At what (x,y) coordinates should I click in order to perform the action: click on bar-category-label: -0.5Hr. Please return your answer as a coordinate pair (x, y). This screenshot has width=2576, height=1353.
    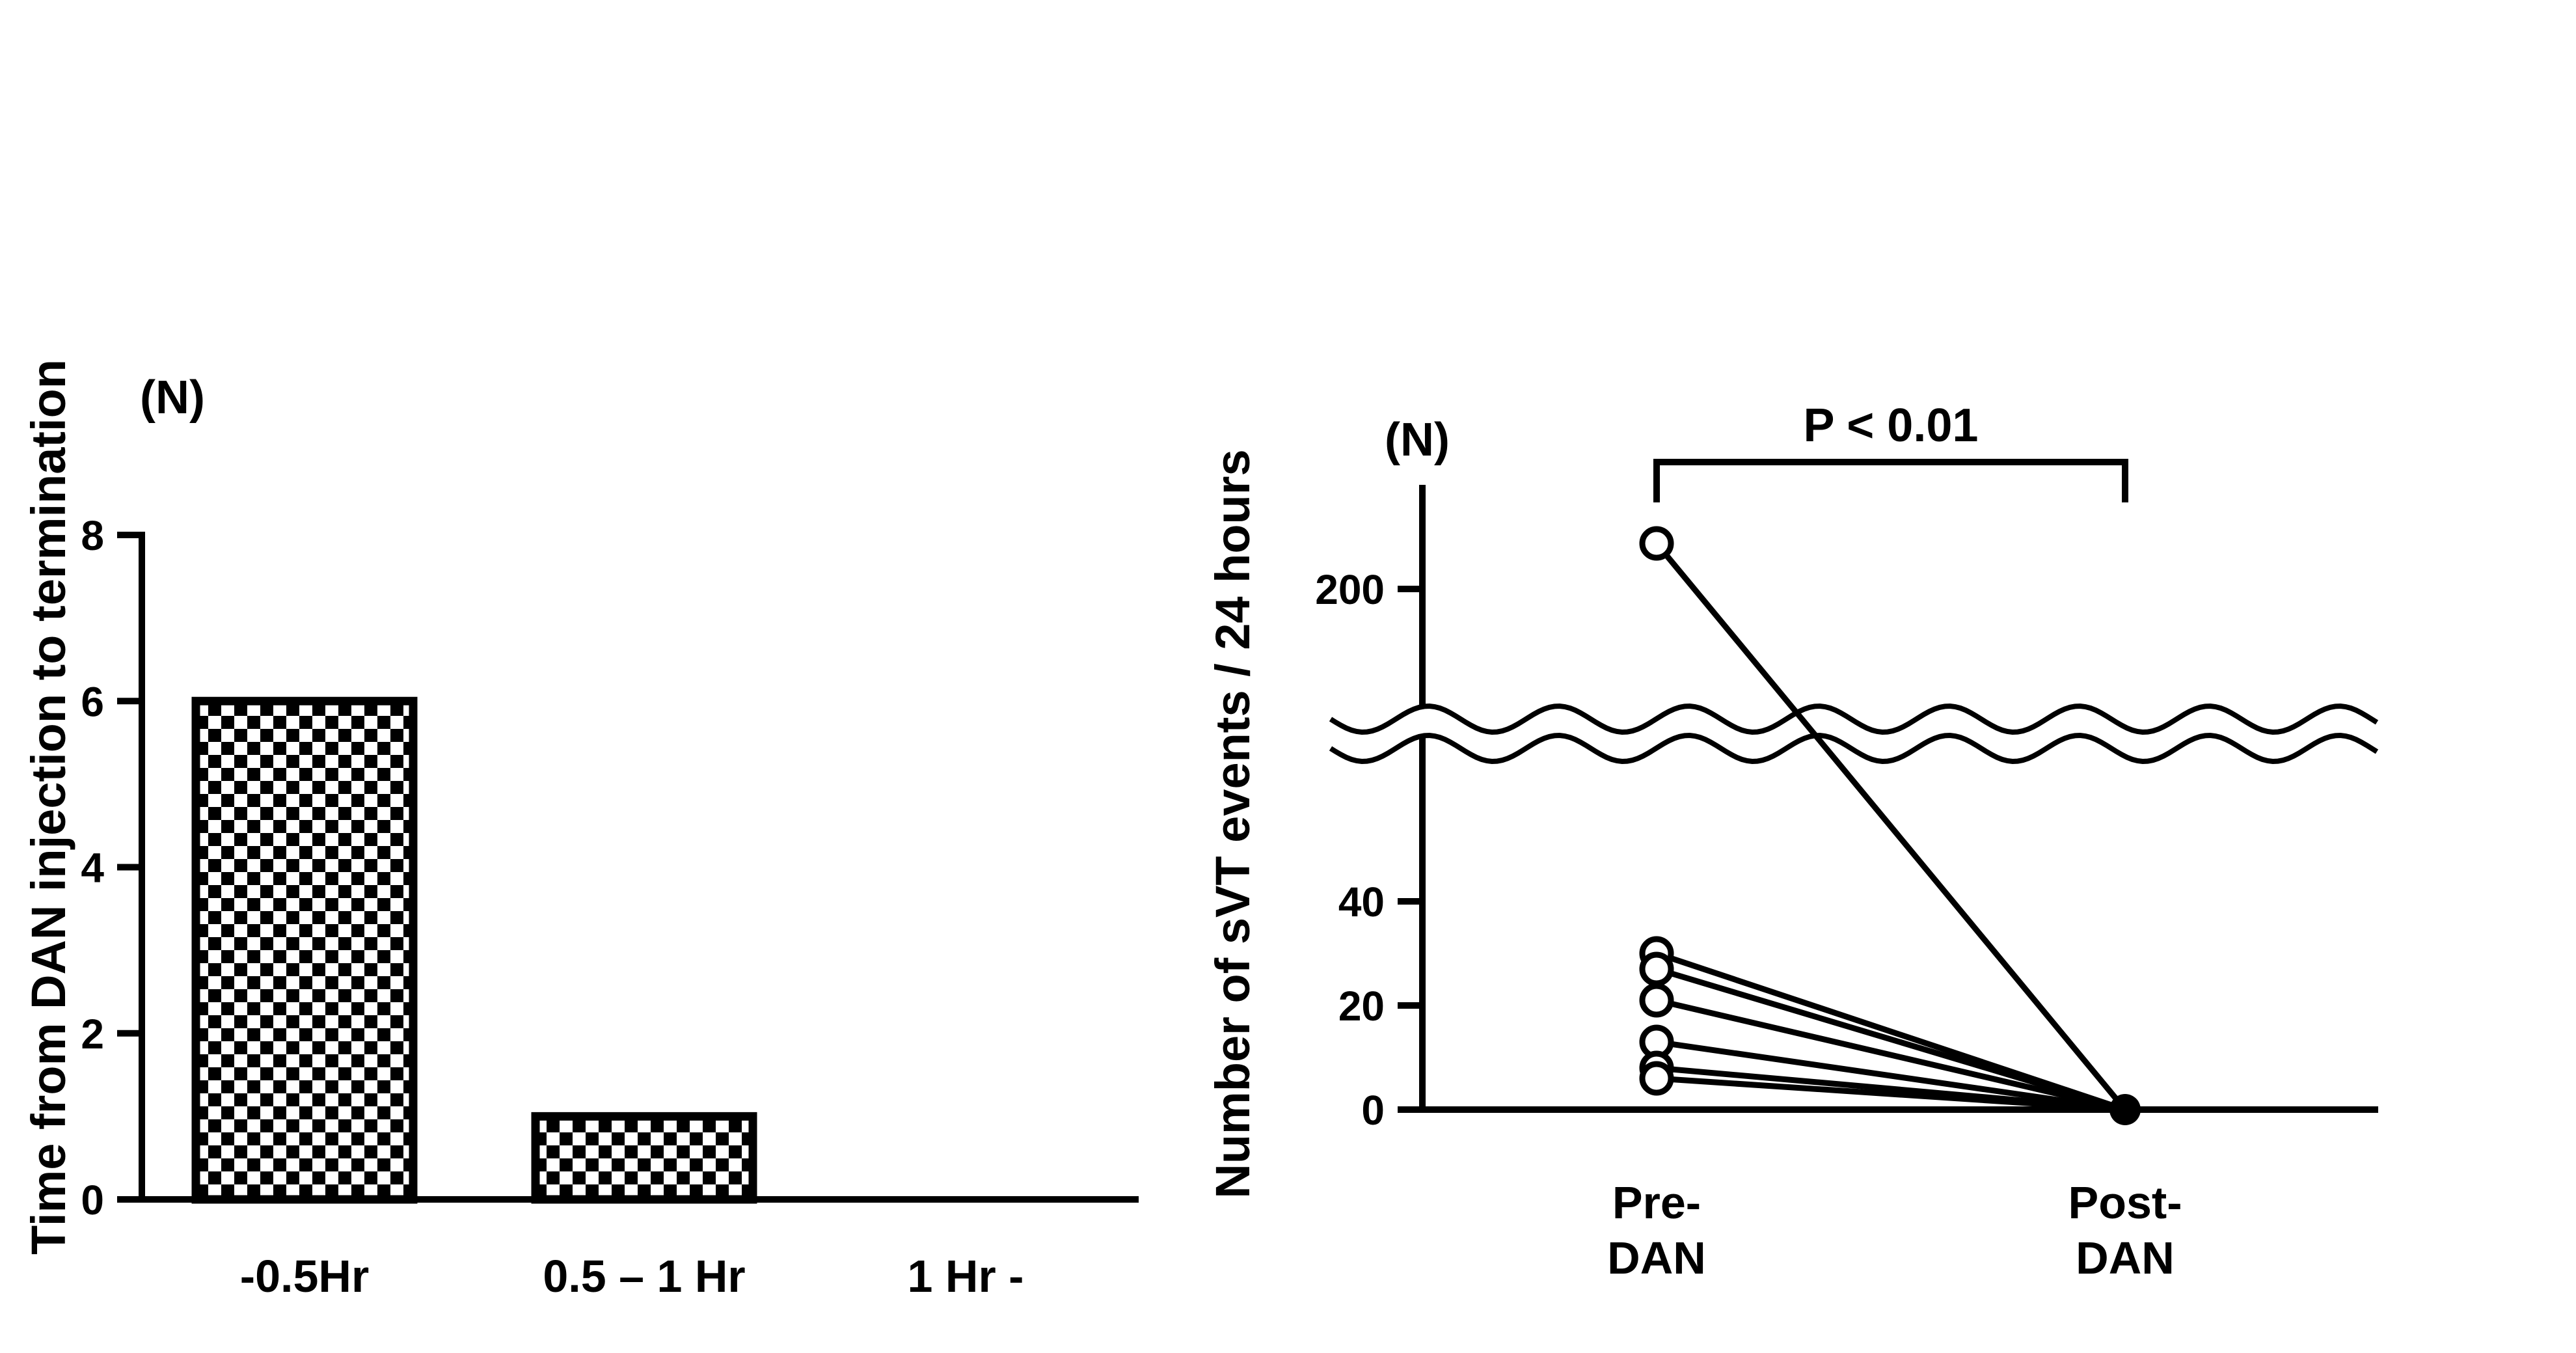
    Looking at the image, I should click on (304, 1276).